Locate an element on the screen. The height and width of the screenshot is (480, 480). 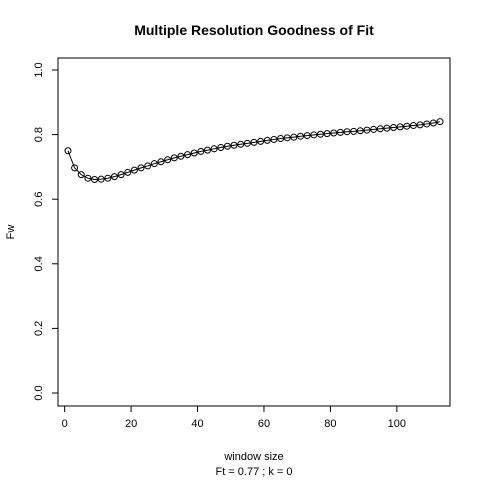
y-axis-label: Fw is located at coordinates (11, 232).